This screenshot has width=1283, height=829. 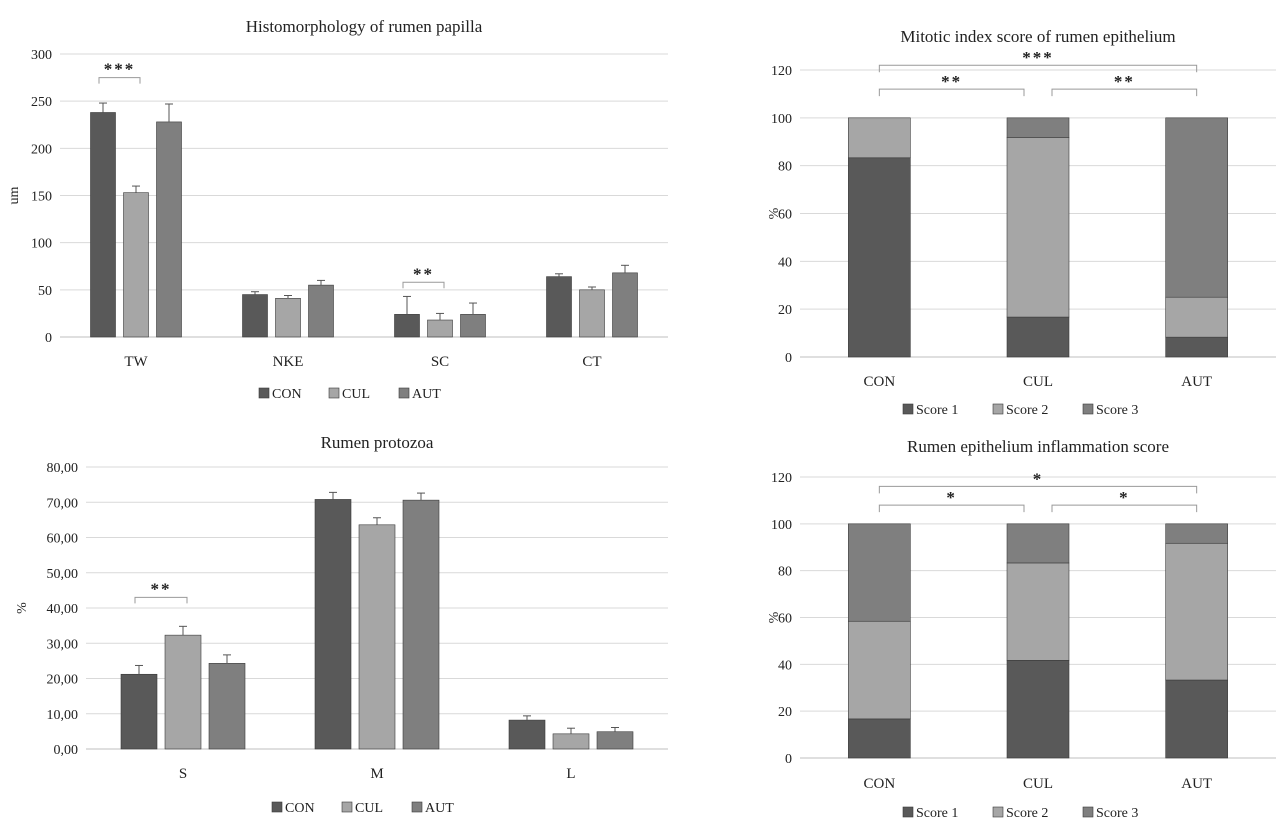 I want to click on x-tick-label: S, so click(x=183, y=774).